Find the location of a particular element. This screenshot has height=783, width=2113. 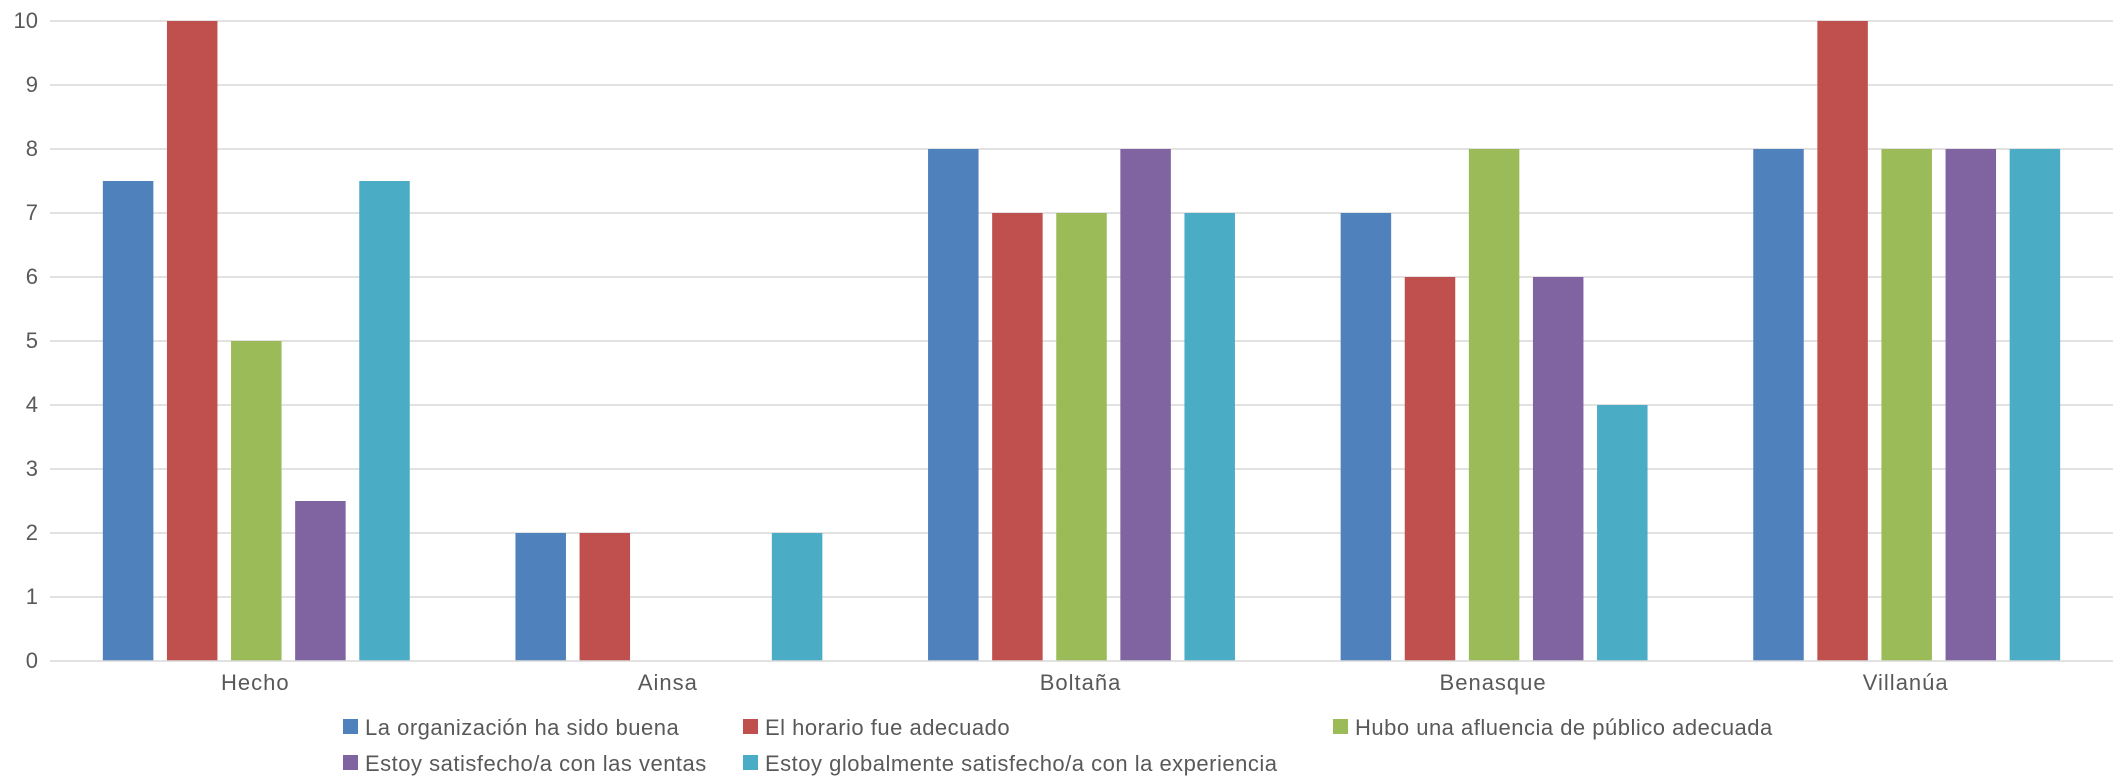

y-tick-label: 3 is located at coordinates (32, 468).